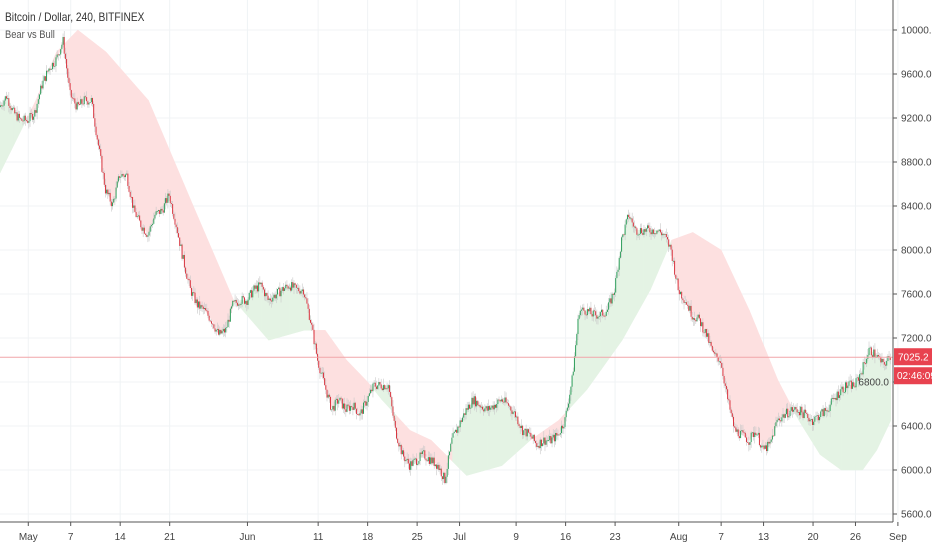 The width and height of the screenshot is (932, 550). Describe the element at coordinates (916, 471) in the screenshot. I see `y-tick-label: 6000.0` at that location.